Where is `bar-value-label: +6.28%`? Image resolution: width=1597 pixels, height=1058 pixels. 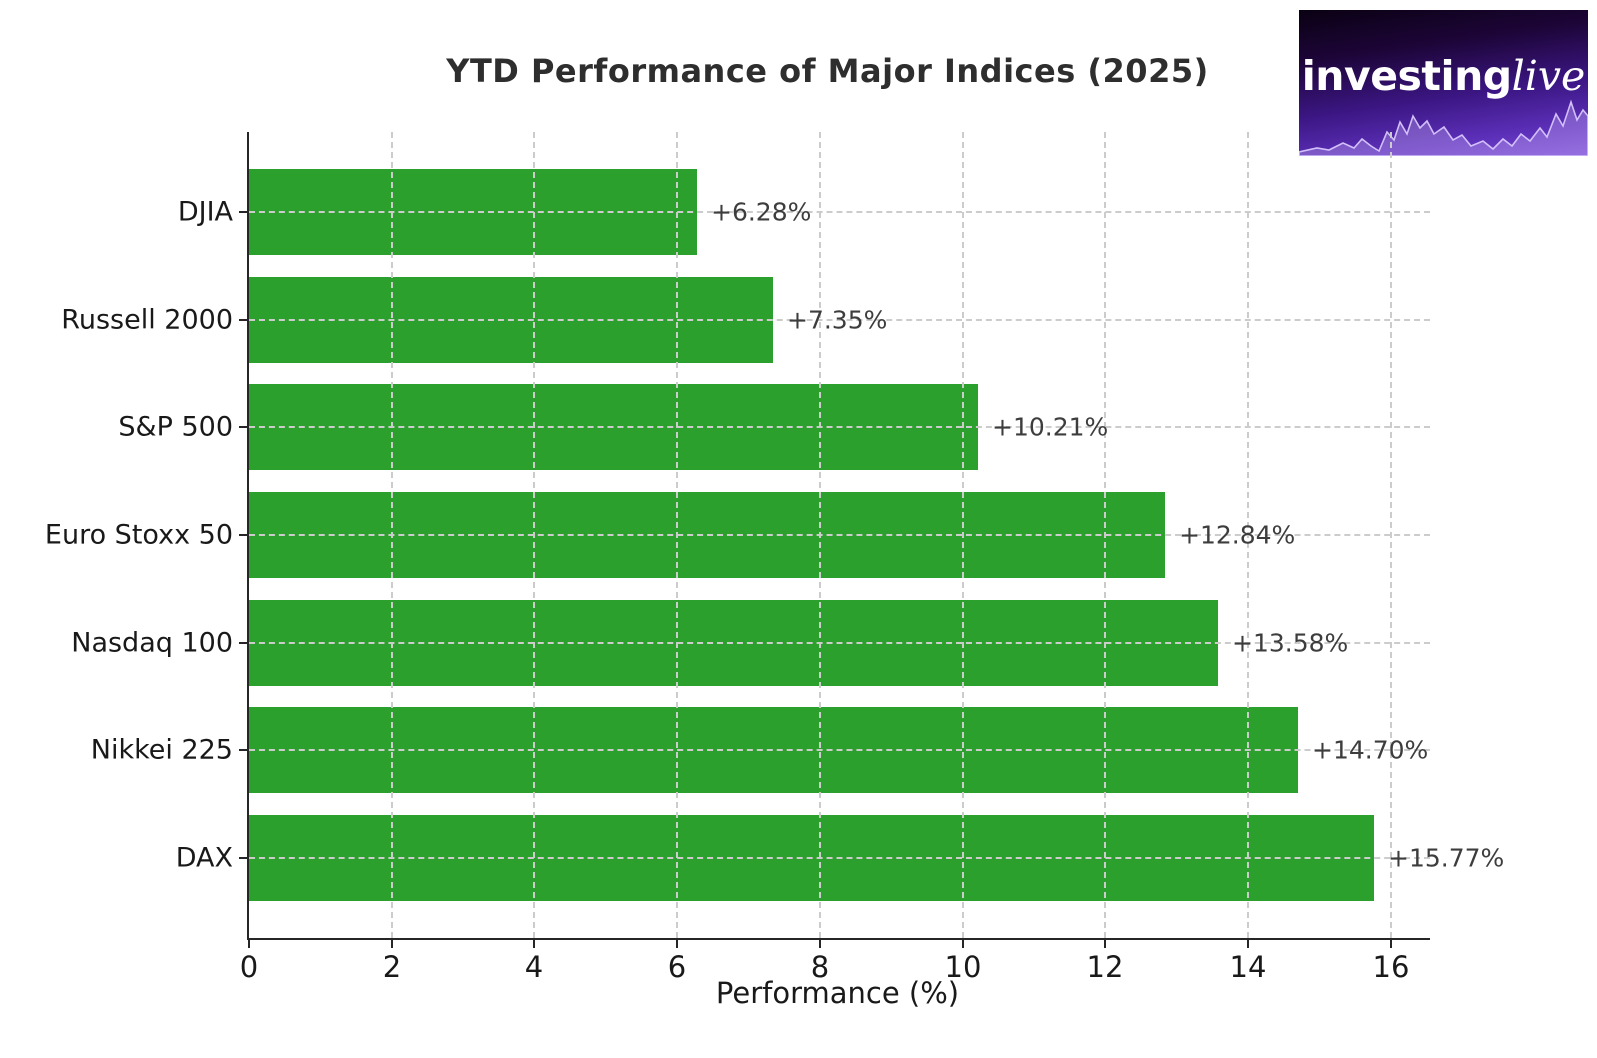 bar-value-label: +6.28% is located at coordinates (761, 212).